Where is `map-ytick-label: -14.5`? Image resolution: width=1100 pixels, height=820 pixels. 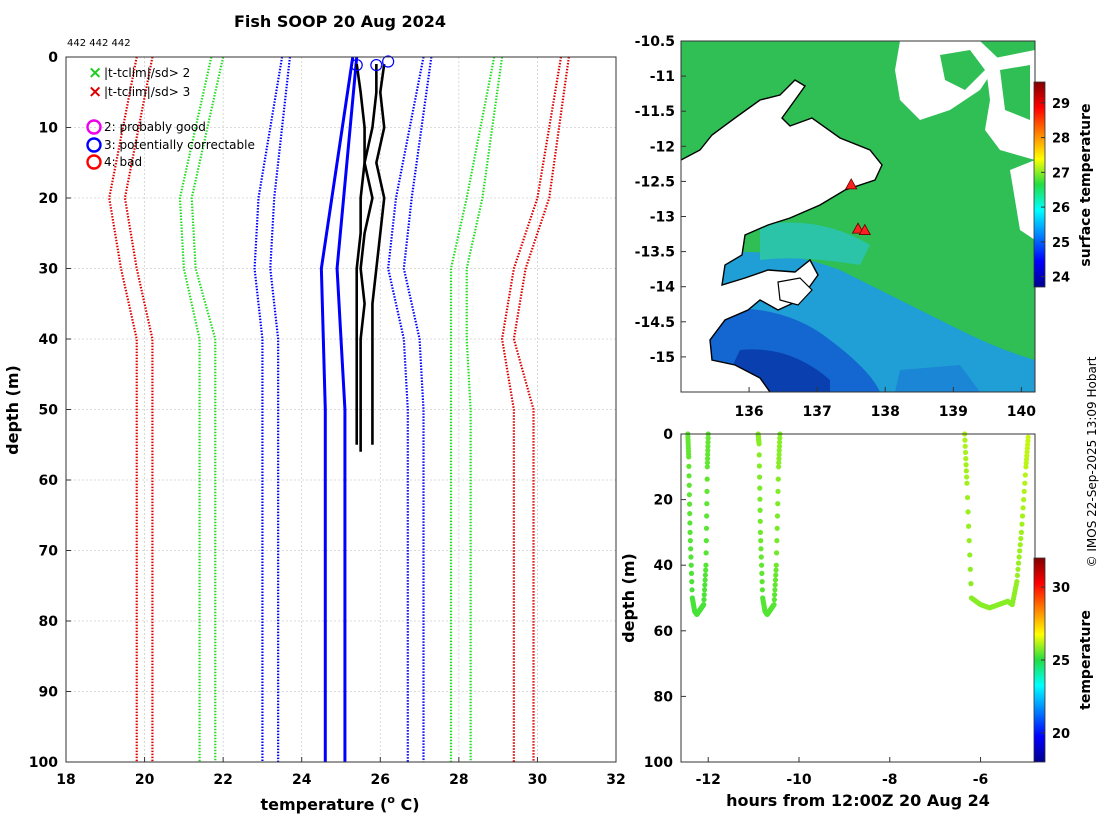 map-ytick-label: -14.5 is located at coordinates (655, 323).